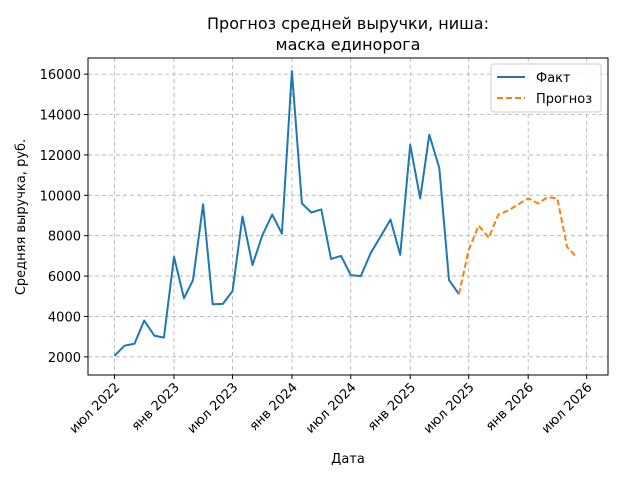  Describe the element at coordinates (348, 23) in the screenshot. I see `chart-title-line-1: Прогноз средней выручки, ниша:` at that location.